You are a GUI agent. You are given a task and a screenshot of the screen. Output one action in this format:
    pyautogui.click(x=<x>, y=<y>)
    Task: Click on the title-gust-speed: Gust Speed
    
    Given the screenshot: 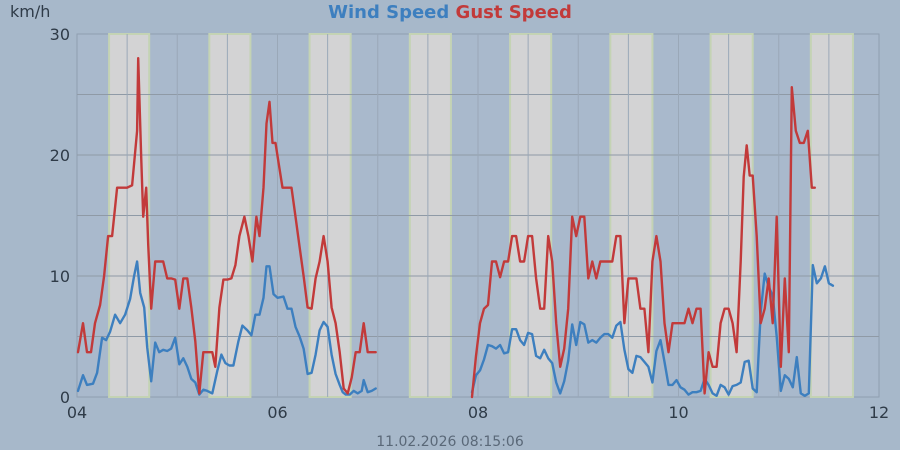 What is the action you would take?
    pyautogui.click(x=514, y=12)
    